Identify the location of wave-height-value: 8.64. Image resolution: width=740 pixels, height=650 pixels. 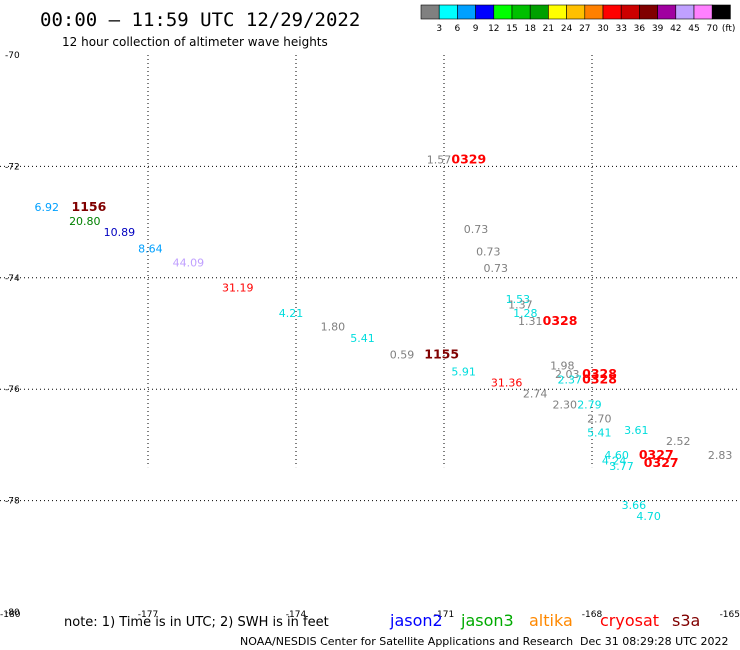
(150, 249).